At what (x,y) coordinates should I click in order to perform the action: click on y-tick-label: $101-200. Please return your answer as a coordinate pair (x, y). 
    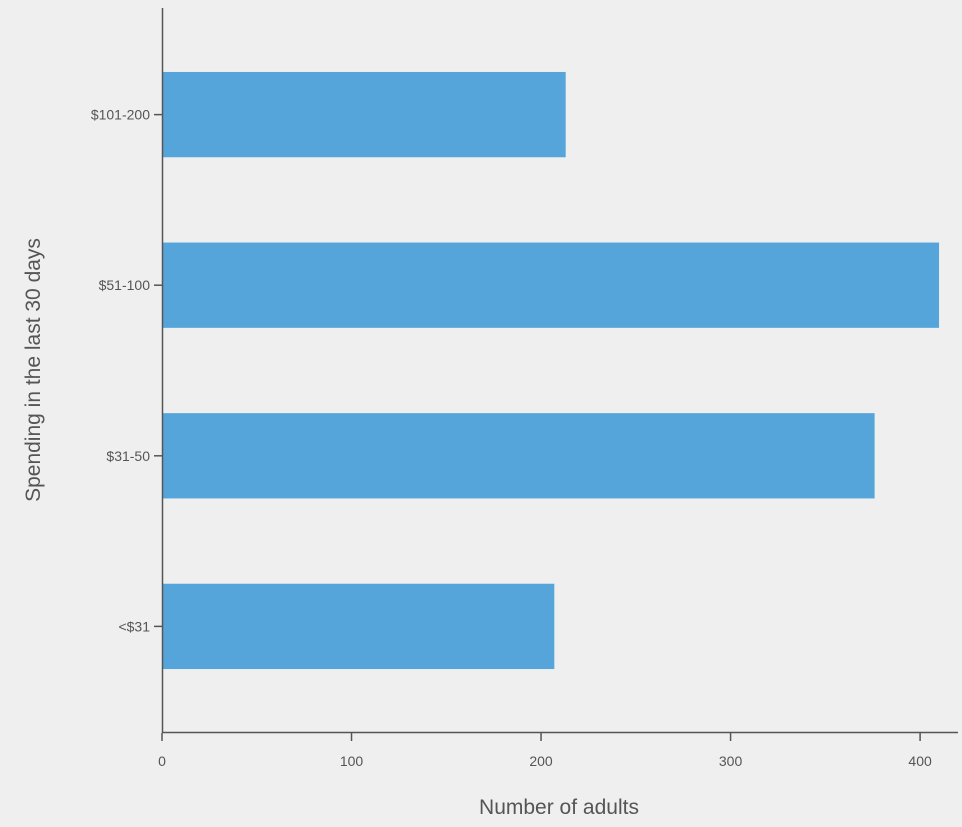
    Looking at the image, I should click on (120, 115).